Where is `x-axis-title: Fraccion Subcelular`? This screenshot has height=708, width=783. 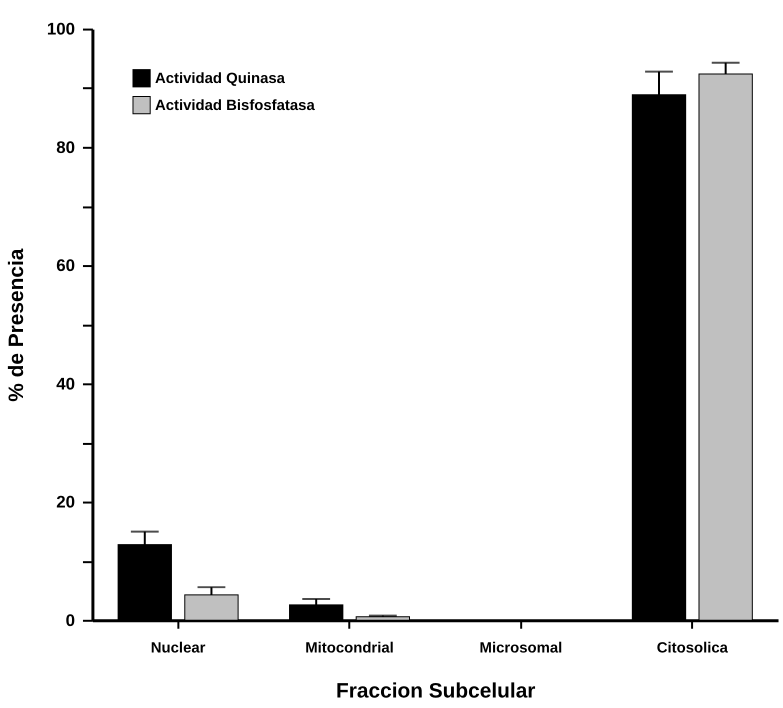
x-axis-title: Fraccion Subcelular is located at coordinates (436, 690).